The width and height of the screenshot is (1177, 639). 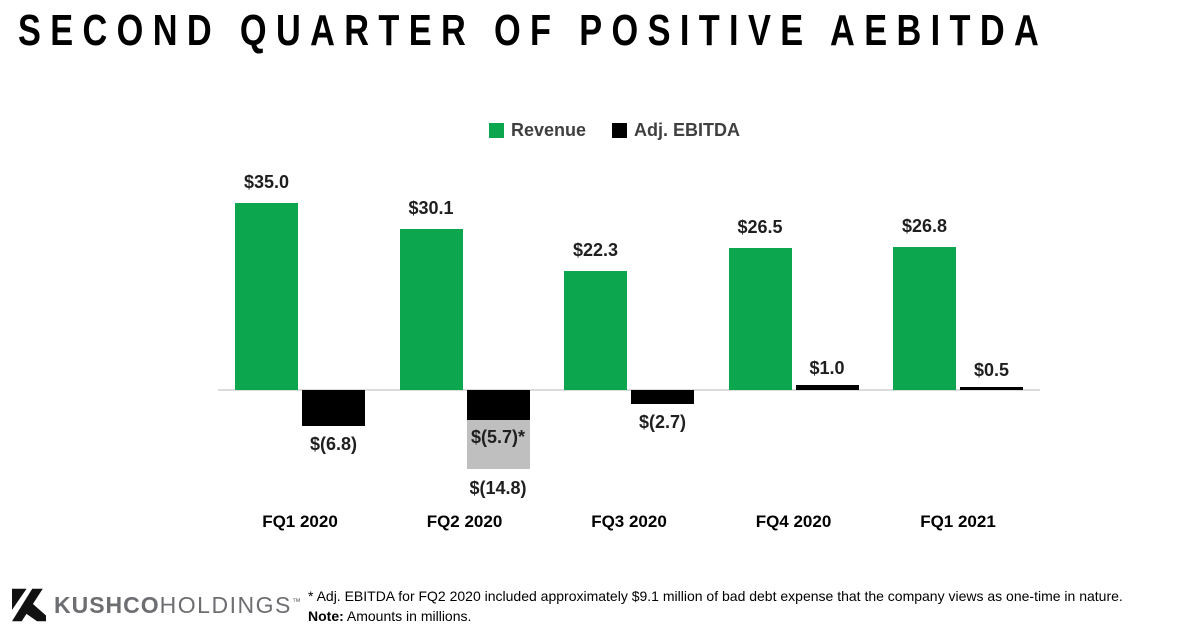 What do you see at coordinates (760, 319) in the screenshot?
I see `revenue-bar-fq4-2020` at bounding box center [760, 319].